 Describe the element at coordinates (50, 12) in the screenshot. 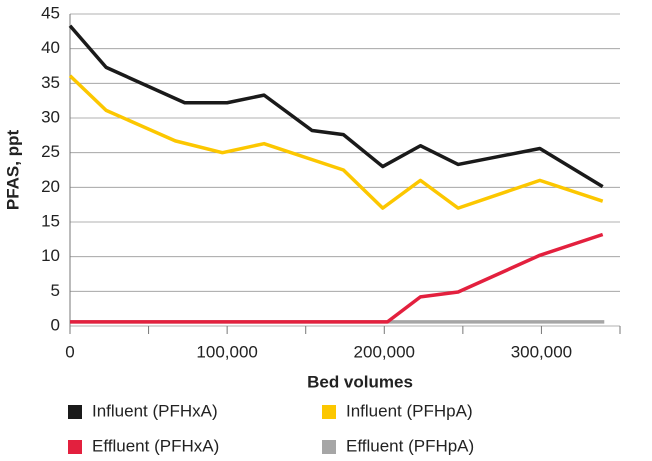

I see `y-tick-label: 45` at that location.